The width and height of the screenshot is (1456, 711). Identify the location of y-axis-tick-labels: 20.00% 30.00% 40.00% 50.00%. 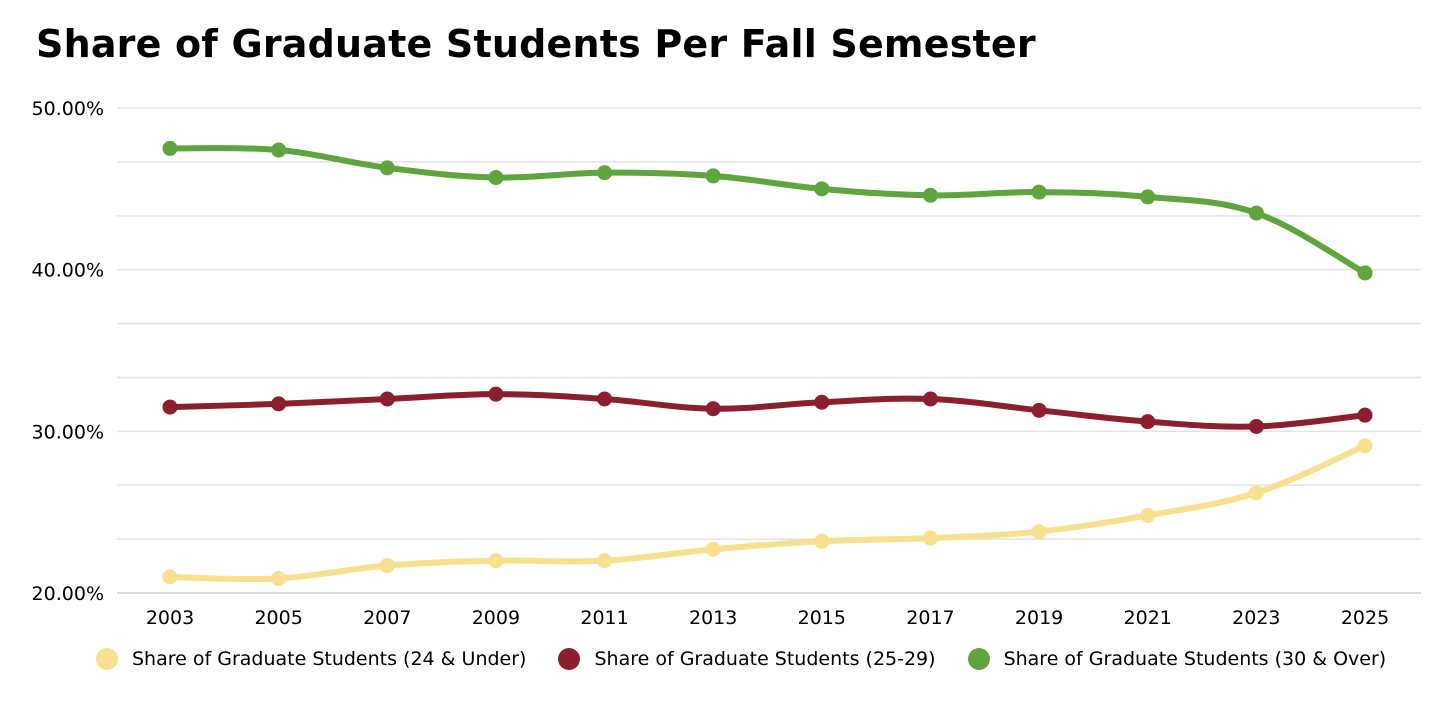
(68, 351).